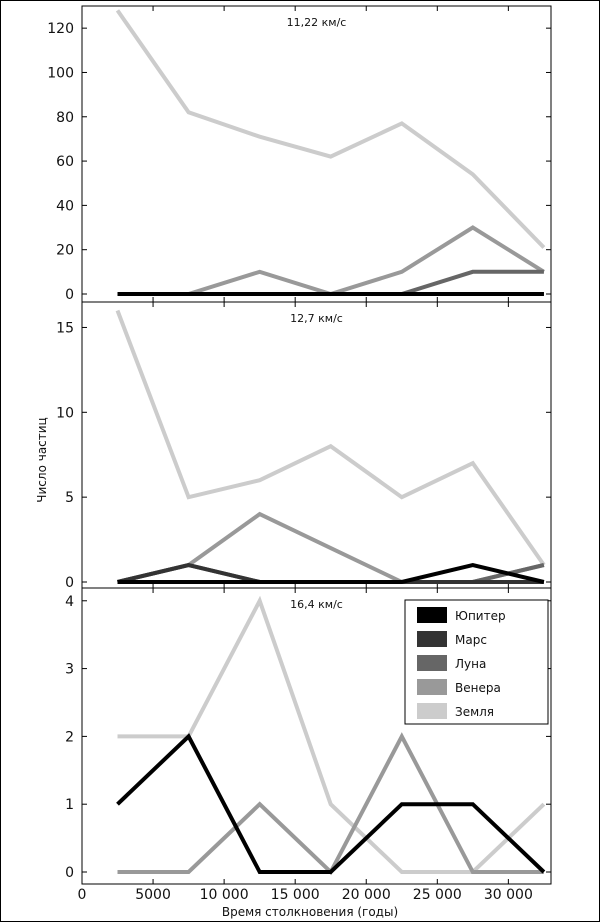  Describe the element at coordinates (153, 895) in the screenshot. I see `x-tick-label: 5000` at that location.